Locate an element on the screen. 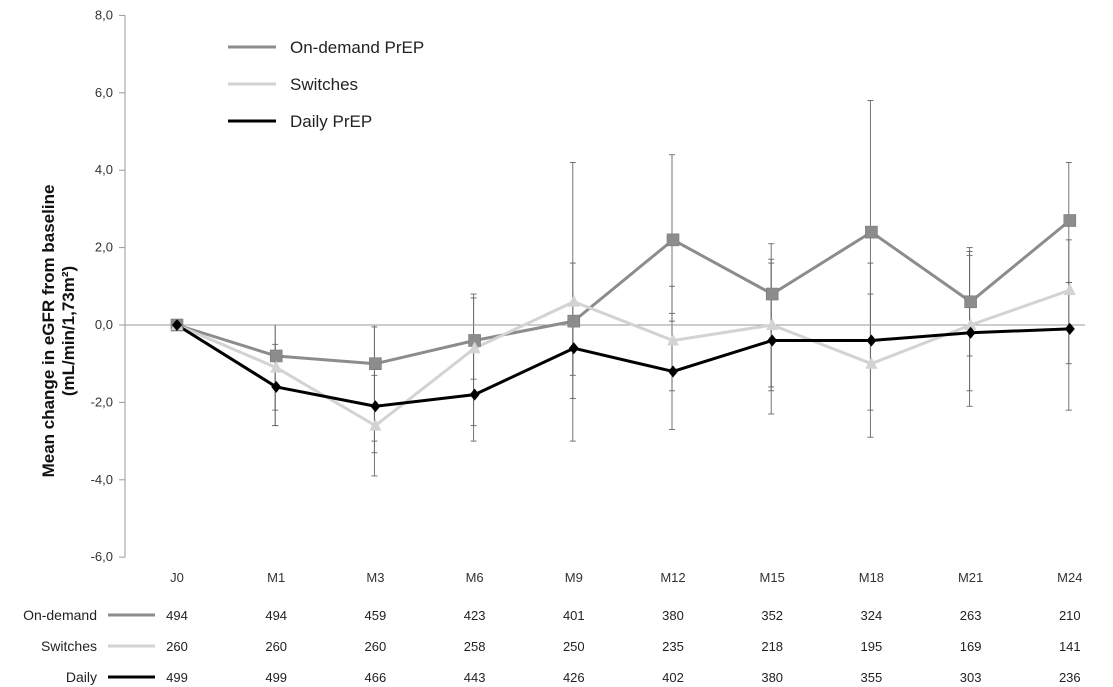  y-tick-label: 6,0 is located at coordinates (104, 92).